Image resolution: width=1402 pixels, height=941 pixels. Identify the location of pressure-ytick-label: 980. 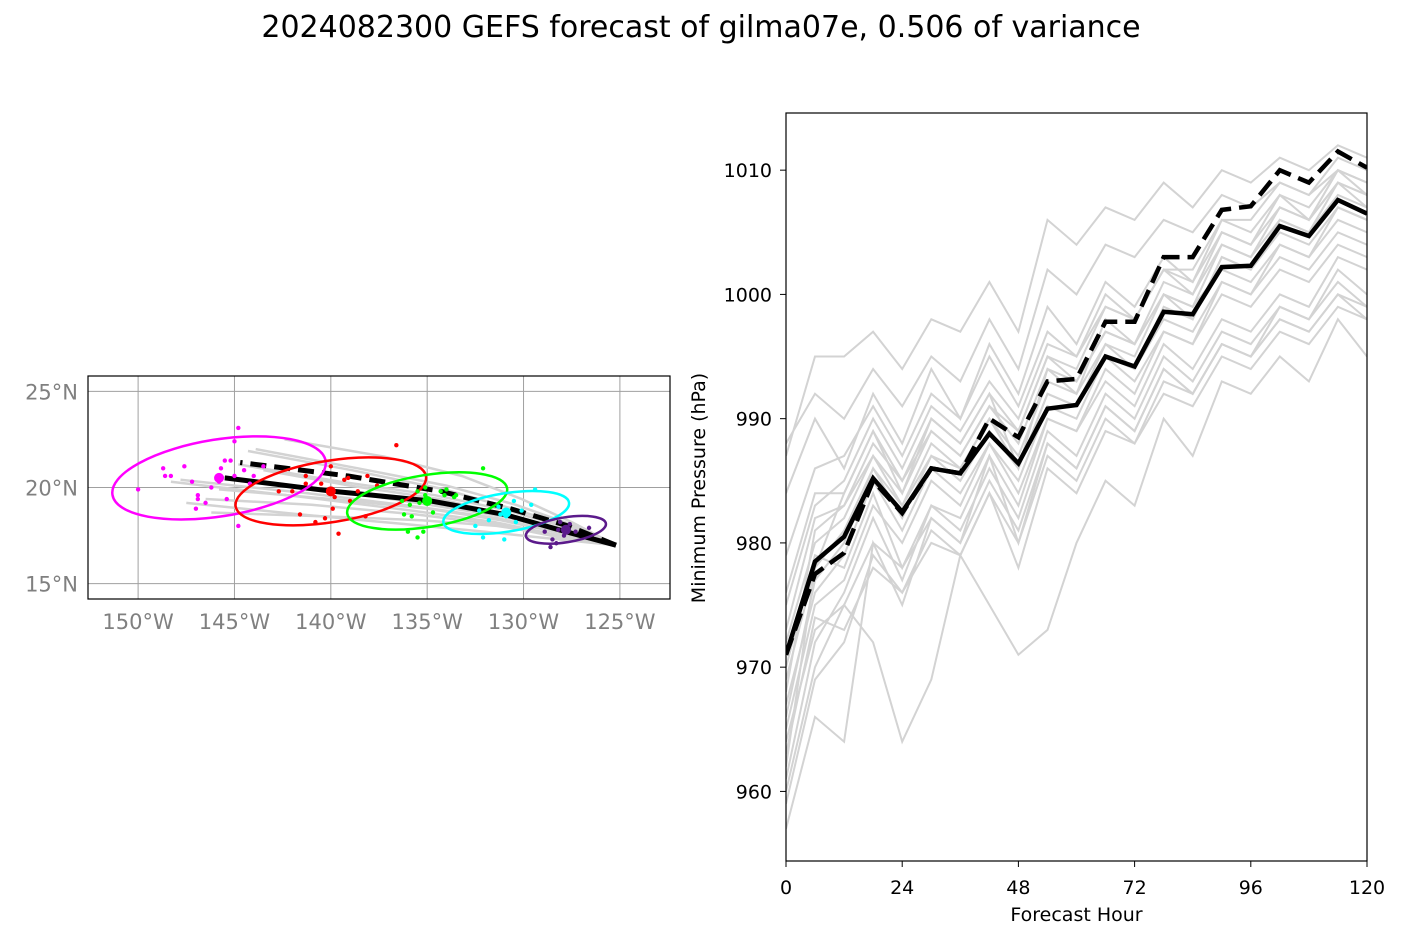
(754, 544).